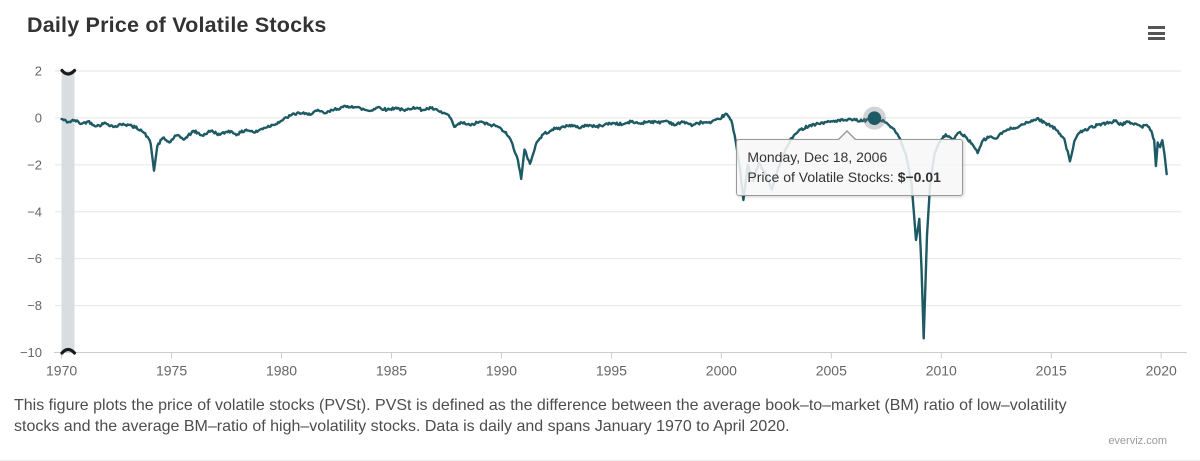  What do you see at coordinates (1051, 371) in the screenshot?
I see `x-axis-label: 2015` at bounding box center [1051, 371].